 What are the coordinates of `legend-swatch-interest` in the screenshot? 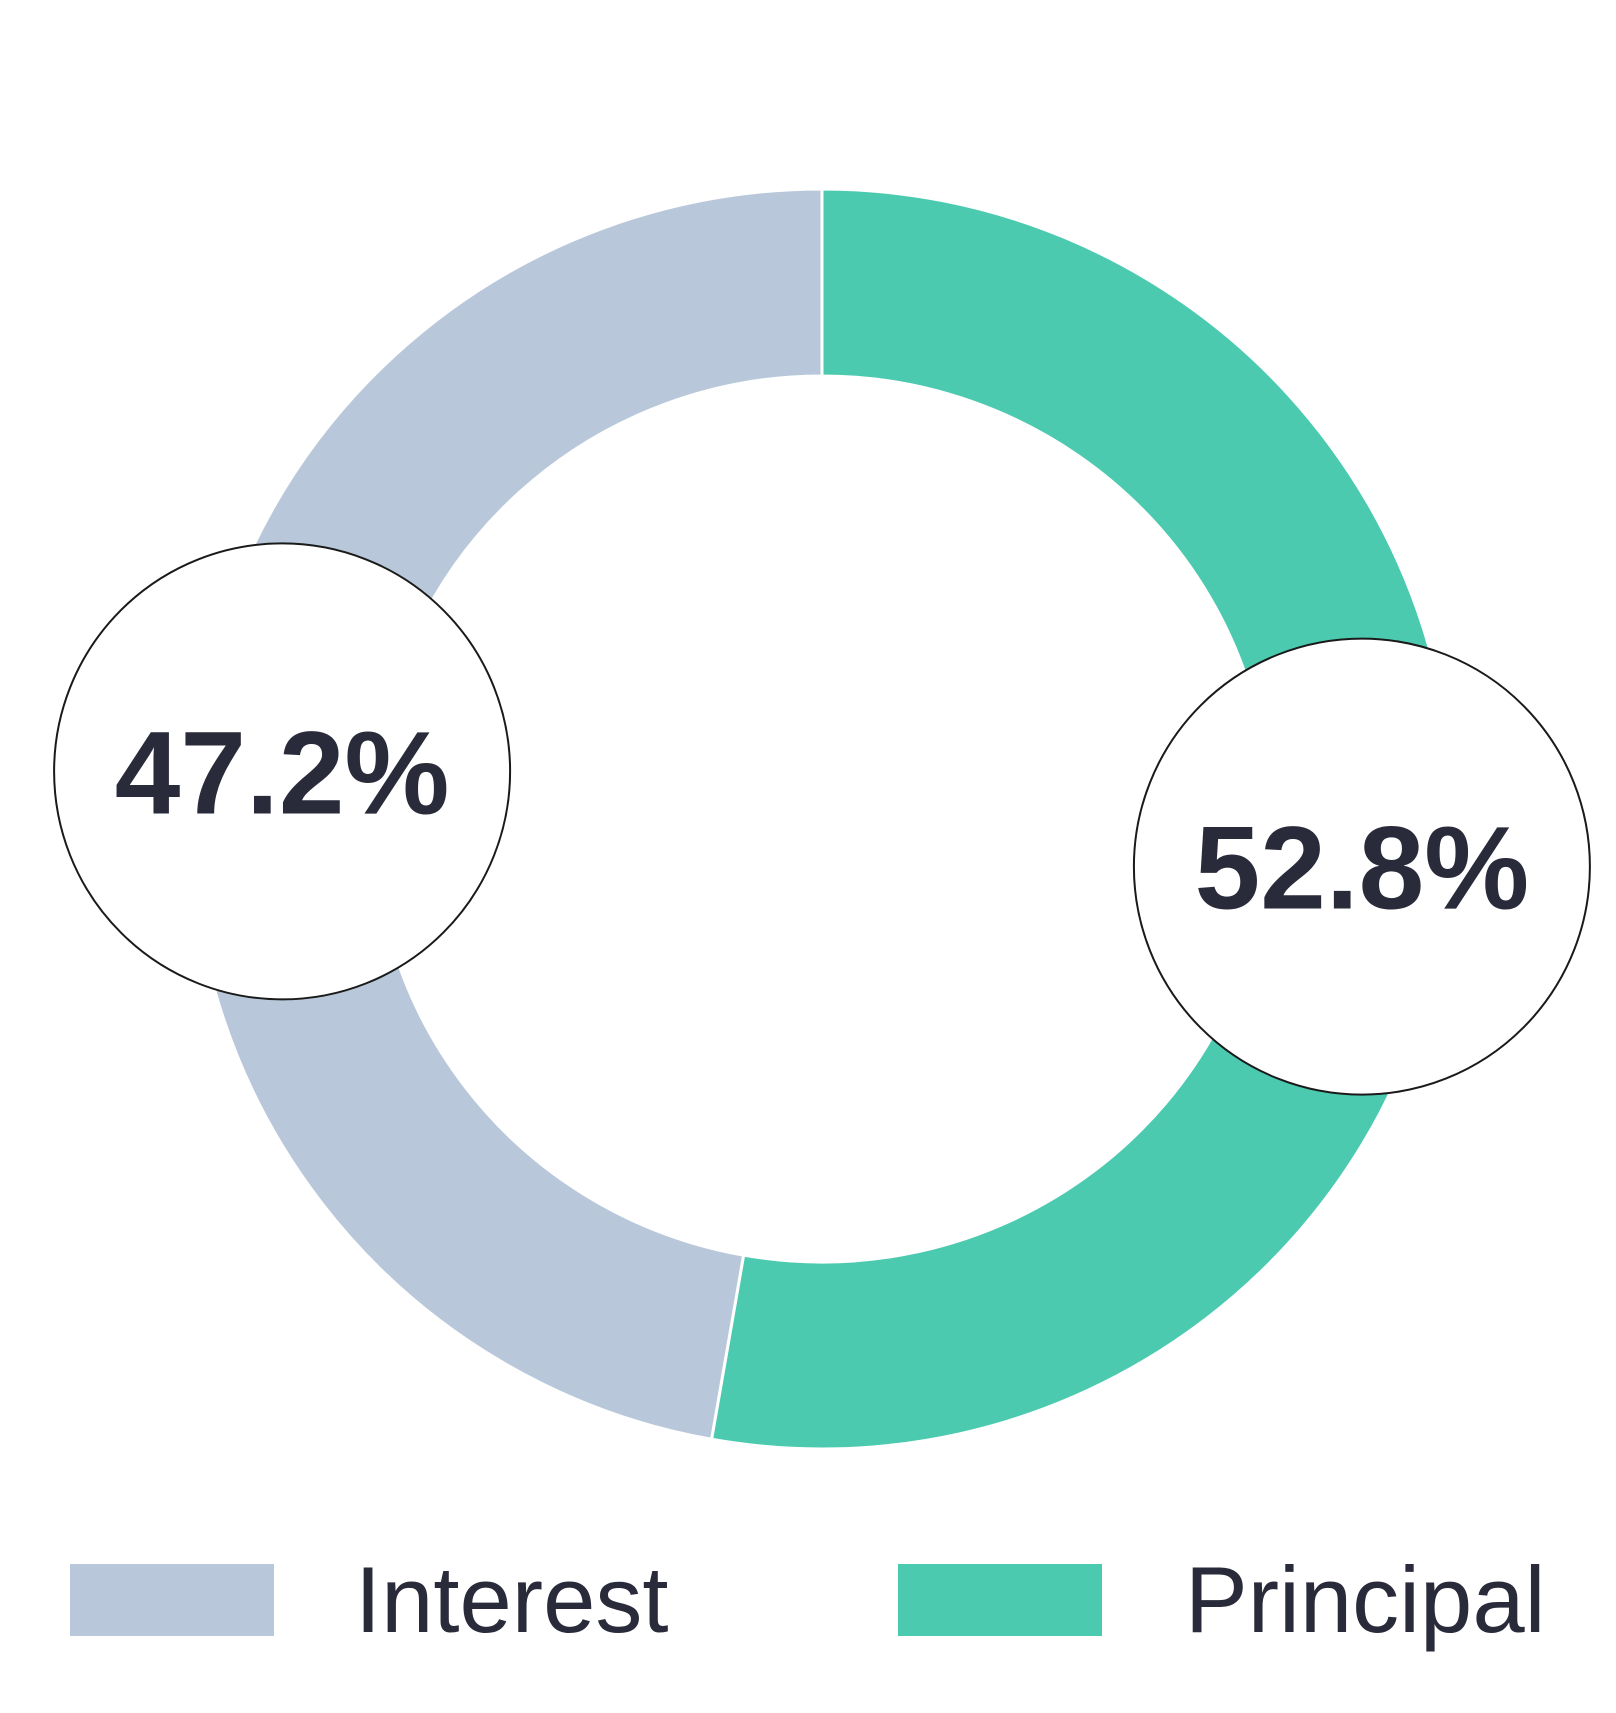 It's located at (172, 1600).